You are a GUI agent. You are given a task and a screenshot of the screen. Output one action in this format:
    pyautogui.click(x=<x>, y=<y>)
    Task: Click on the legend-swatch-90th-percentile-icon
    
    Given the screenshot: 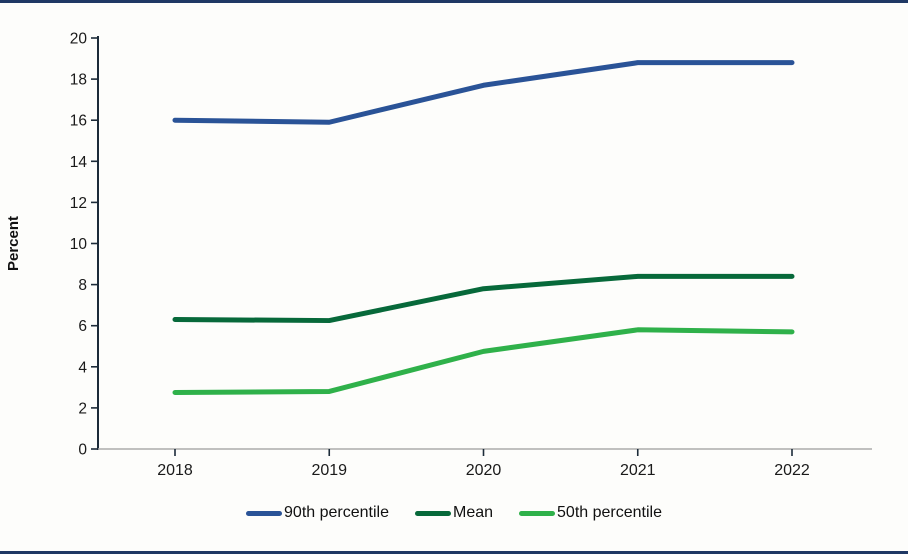 What is the action you would take?
    pyautogui.click(x=264, y=513)
    